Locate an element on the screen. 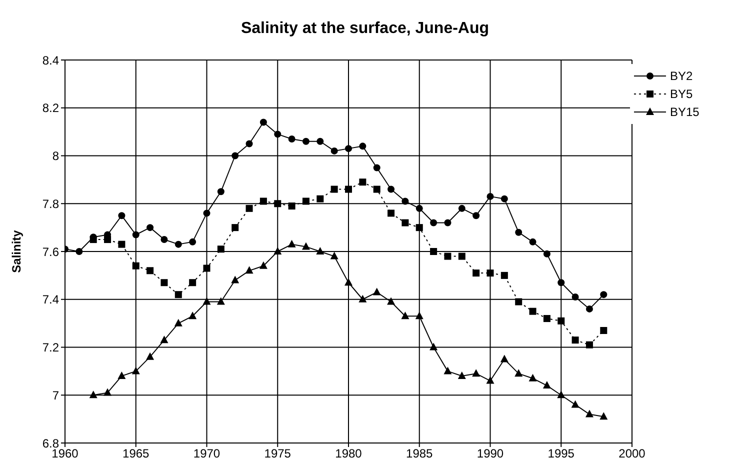  x-tick-label: 1980 is located at coordinates (348, 453).